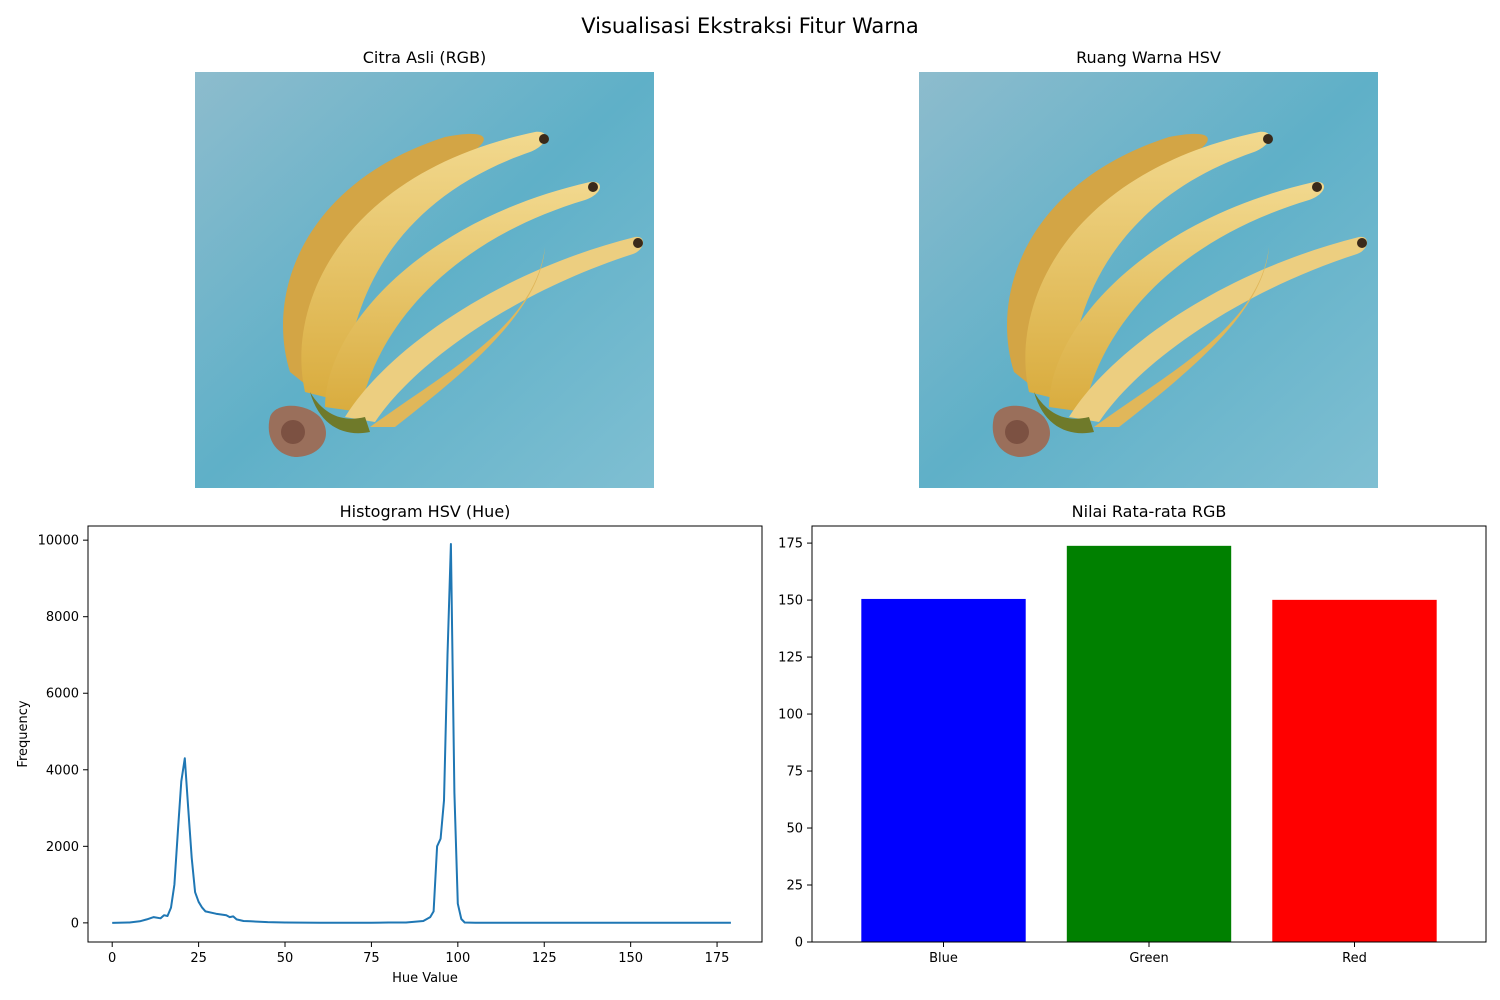  I want to click on category-label: Red, so click(1354, 958).